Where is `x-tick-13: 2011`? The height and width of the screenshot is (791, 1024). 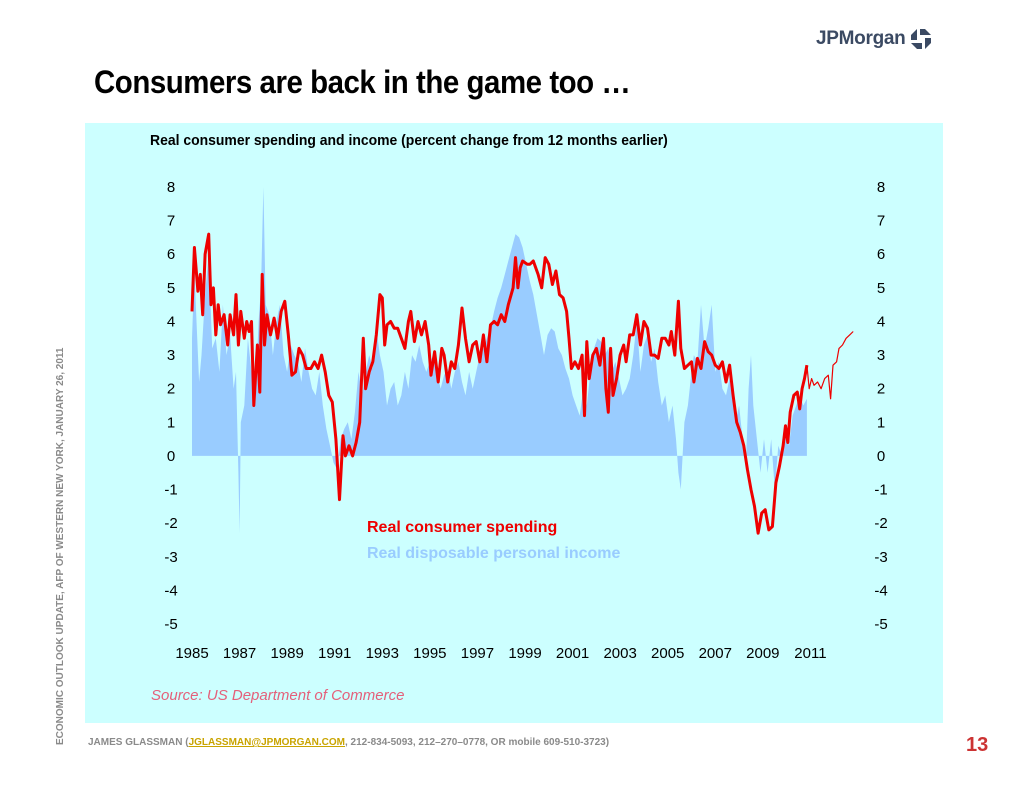 x-tick-13: 2011 is located at coordinates (810, 653).